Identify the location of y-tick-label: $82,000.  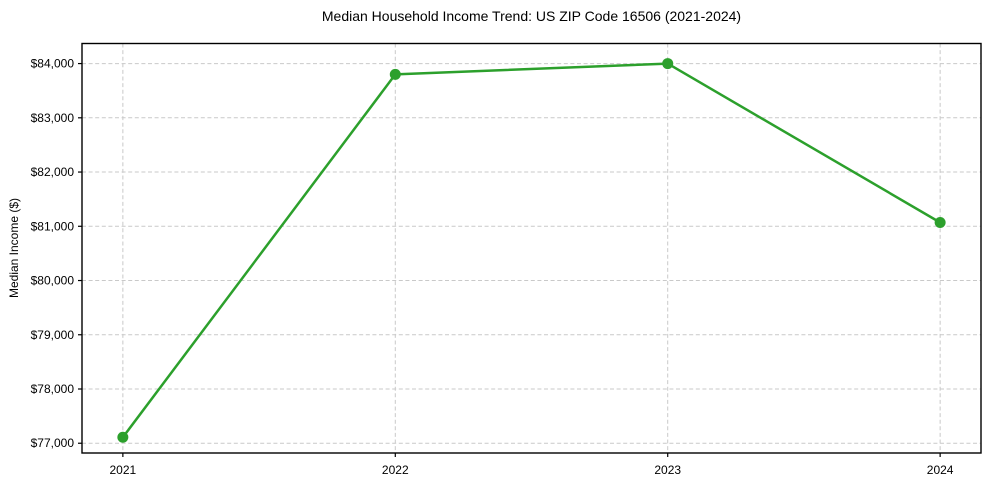
(53, 172).